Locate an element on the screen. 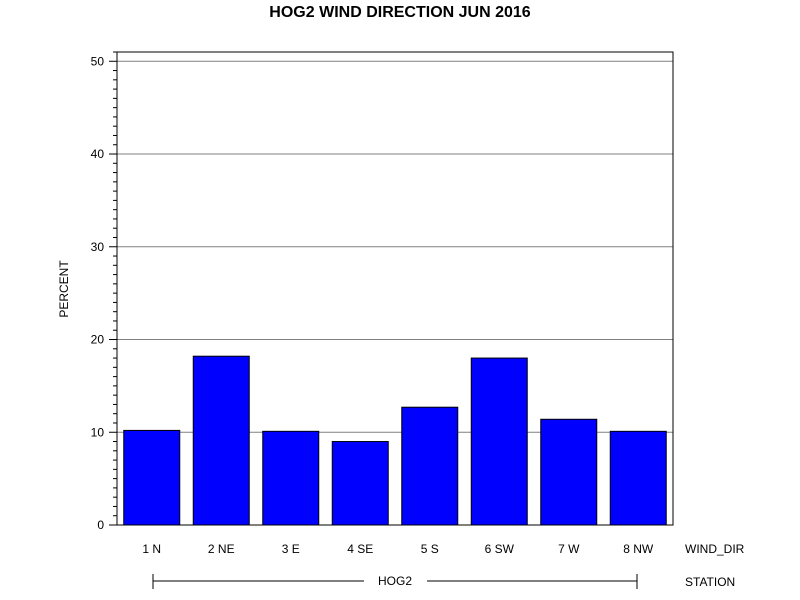 The image size is (800, 600). group-label: HOG2 is located at coordinates (395, 581).